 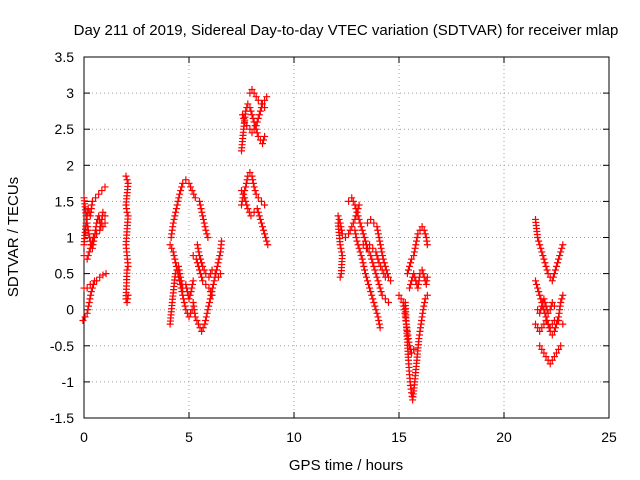 What do you see at coordinates (70, 165) in the screenshot?
I see `y-tick-label: 2` at bounding box center [70, 165].